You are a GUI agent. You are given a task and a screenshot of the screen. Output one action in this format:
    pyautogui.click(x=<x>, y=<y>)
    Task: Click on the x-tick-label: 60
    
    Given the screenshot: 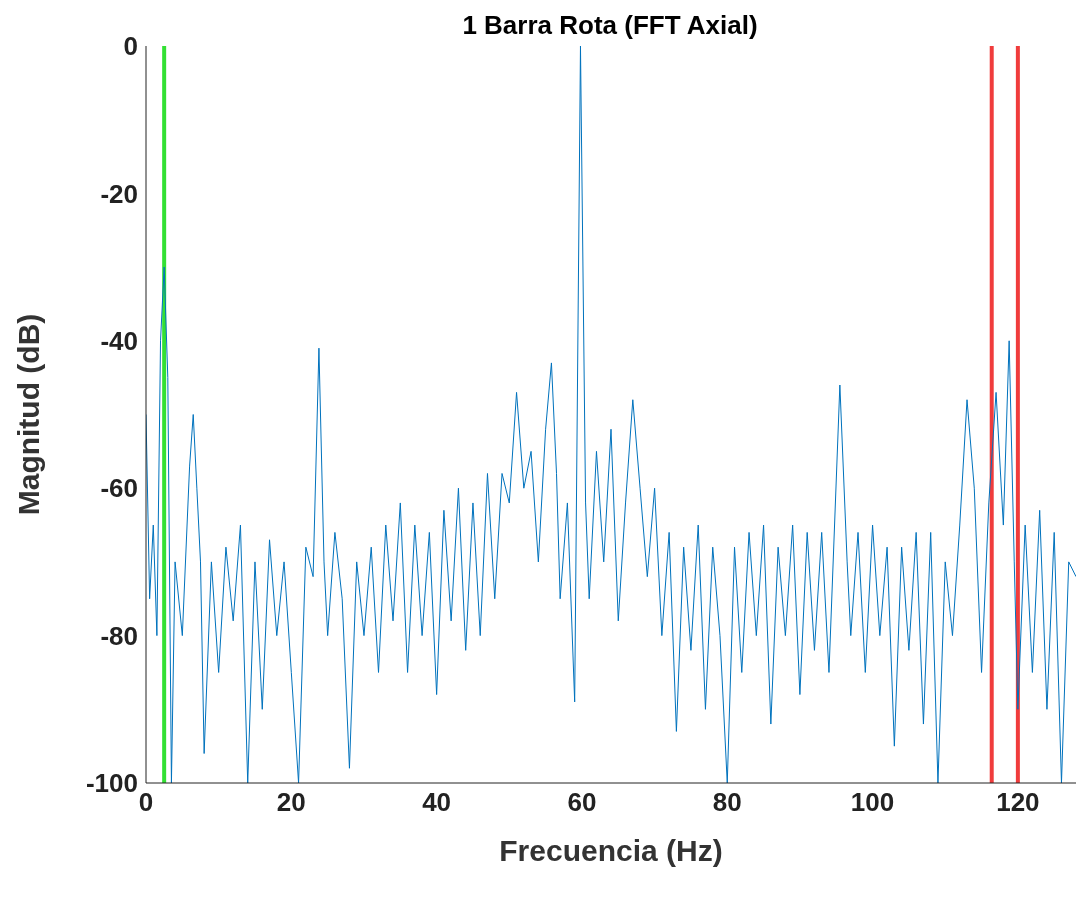 What is the action you would take?
    pyautogui.click(x=582, y=802)
    